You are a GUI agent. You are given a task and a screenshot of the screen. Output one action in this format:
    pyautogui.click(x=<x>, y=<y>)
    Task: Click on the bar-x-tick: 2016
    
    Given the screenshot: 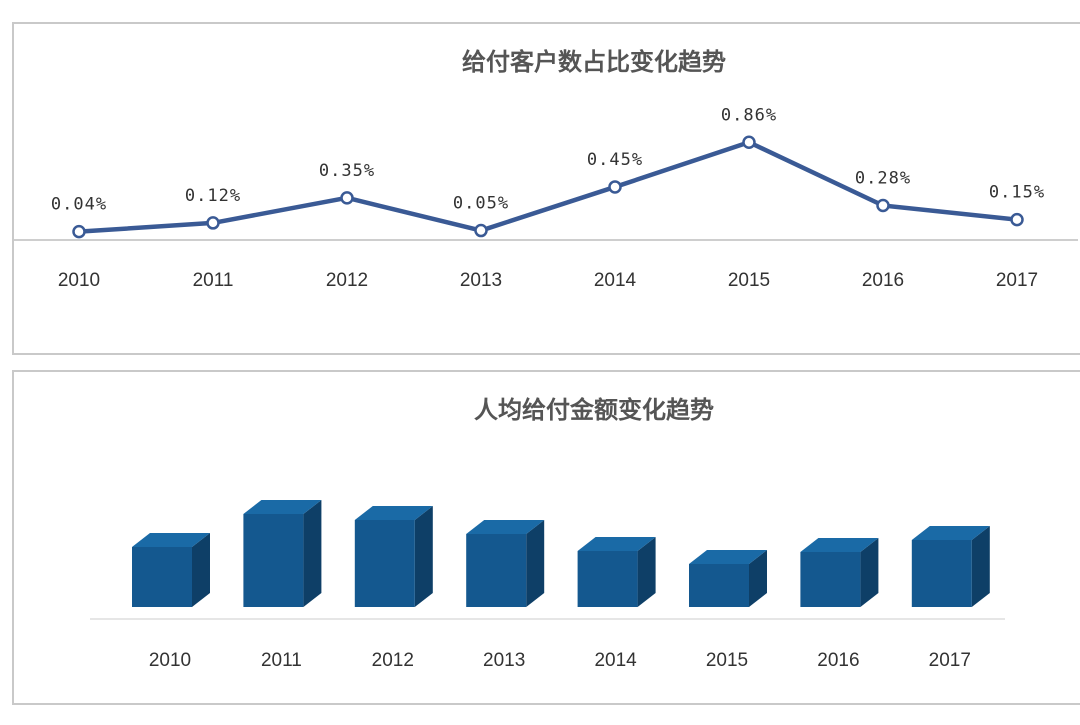 What is the action you would take?
    pyautogui.click(x=838, y=660)
    